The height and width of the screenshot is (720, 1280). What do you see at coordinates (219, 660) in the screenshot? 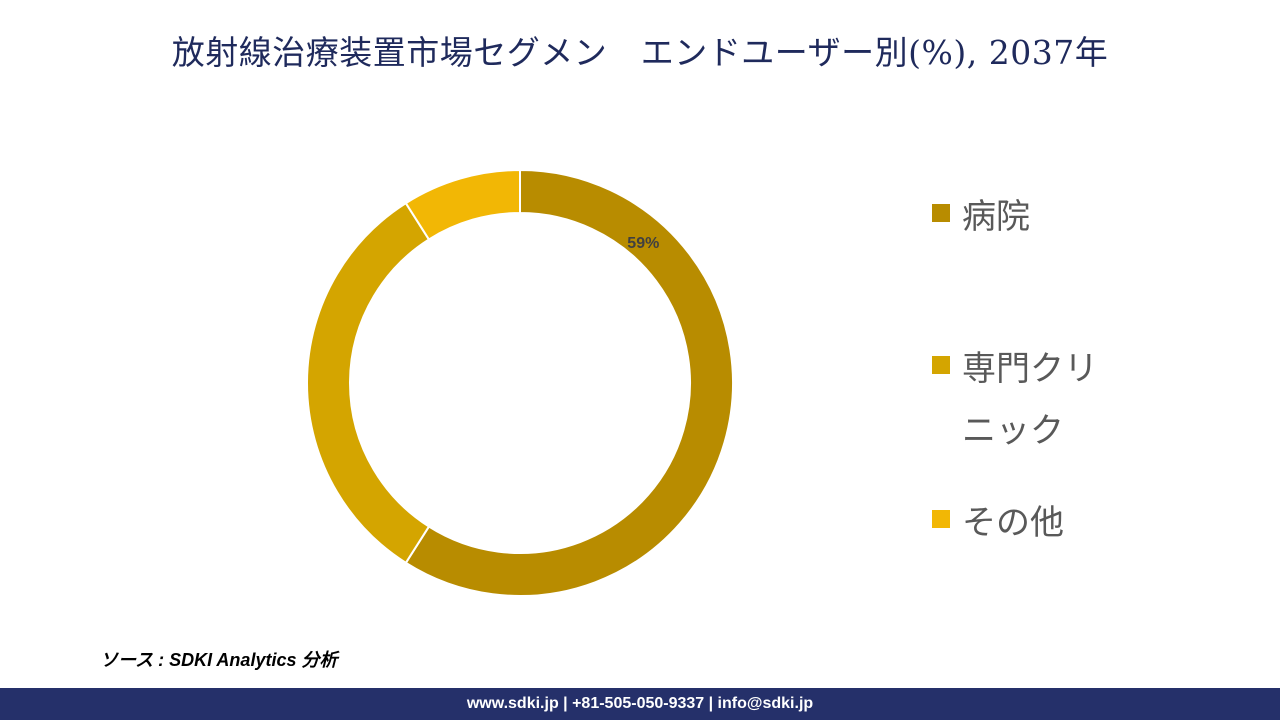
I see `source-note: ソース : SDKI Analytics 分析` at bounding box center [219, 660].